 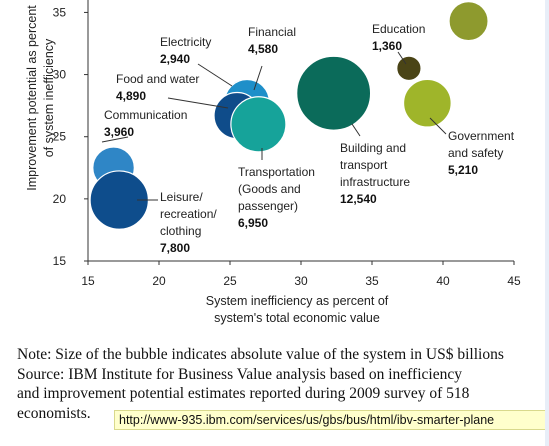 I want to click on bubble-government-and-safety, so click(x=427, y=103).